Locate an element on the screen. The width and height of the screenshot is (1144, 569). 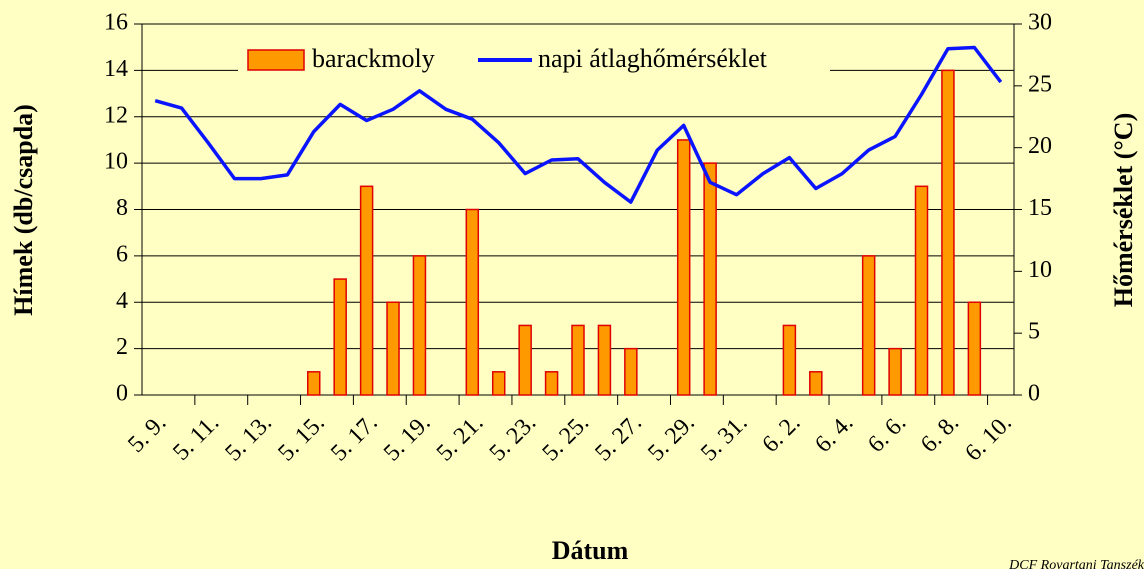
legend-label: barackmoly is located at coordinates (373, 58).